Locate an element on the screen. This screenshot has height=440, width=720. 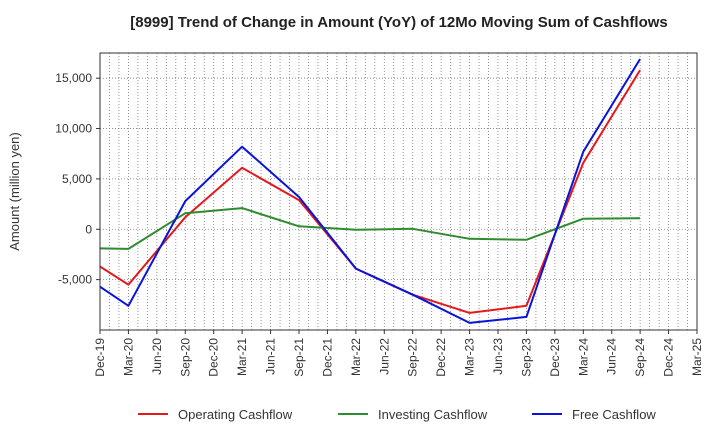
x-tick-label: Jun-20 is located at coordinates (157, 356).